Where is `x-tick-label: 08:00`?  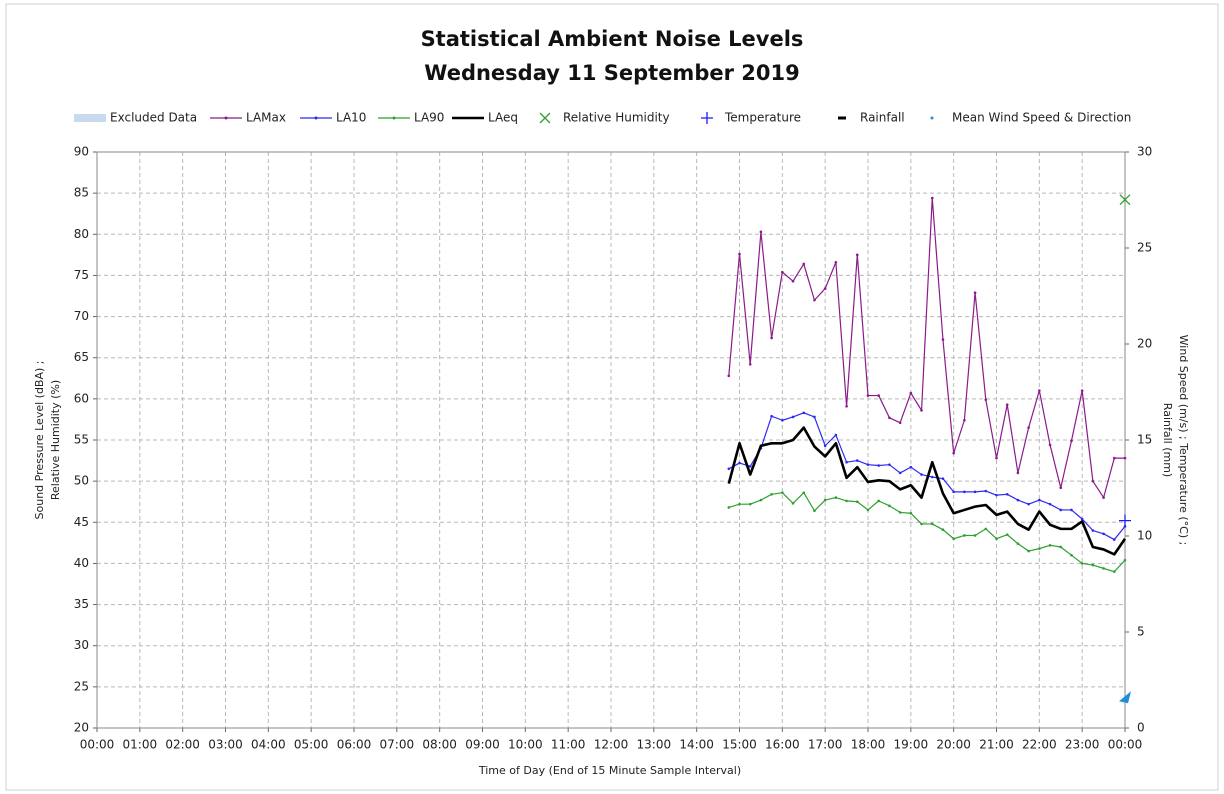
x-tick-label: 08:00 is located at coordinates (439, 745).